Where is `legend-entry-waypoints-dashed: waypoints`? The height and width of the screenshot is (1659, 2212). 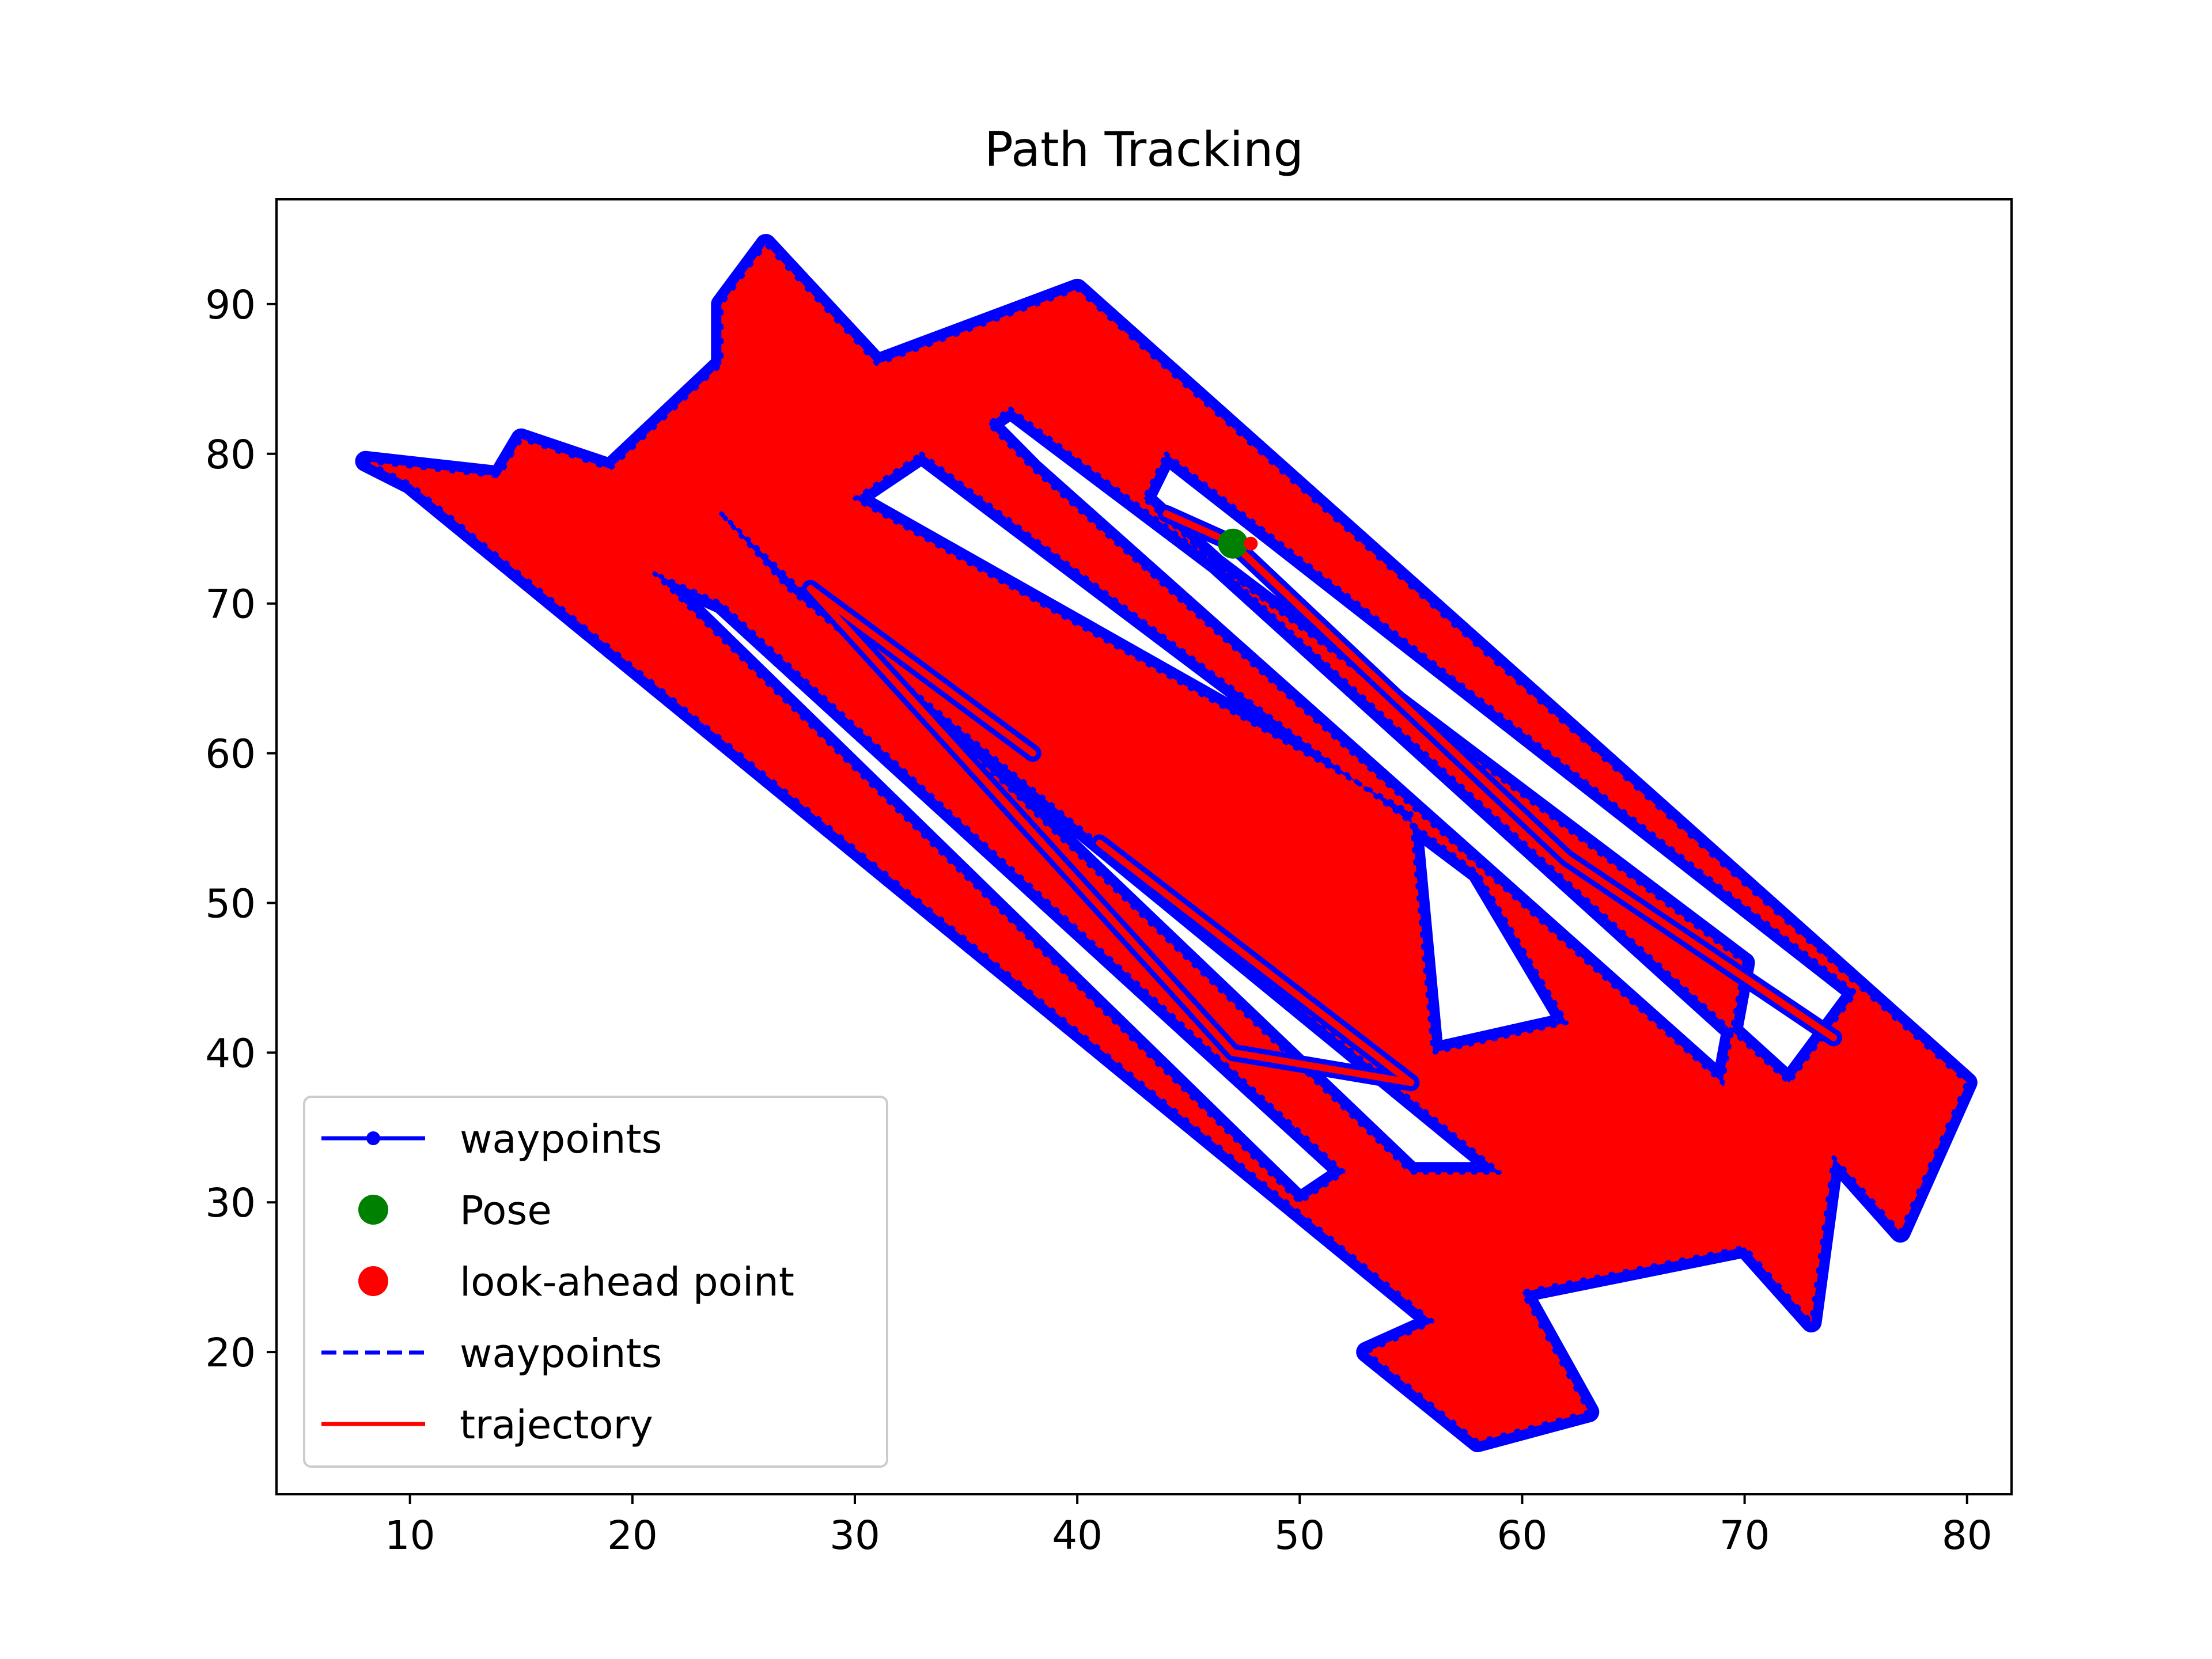
legend-entry-waypoints-dashed: waypoints is located at coordinates (491, 1354).